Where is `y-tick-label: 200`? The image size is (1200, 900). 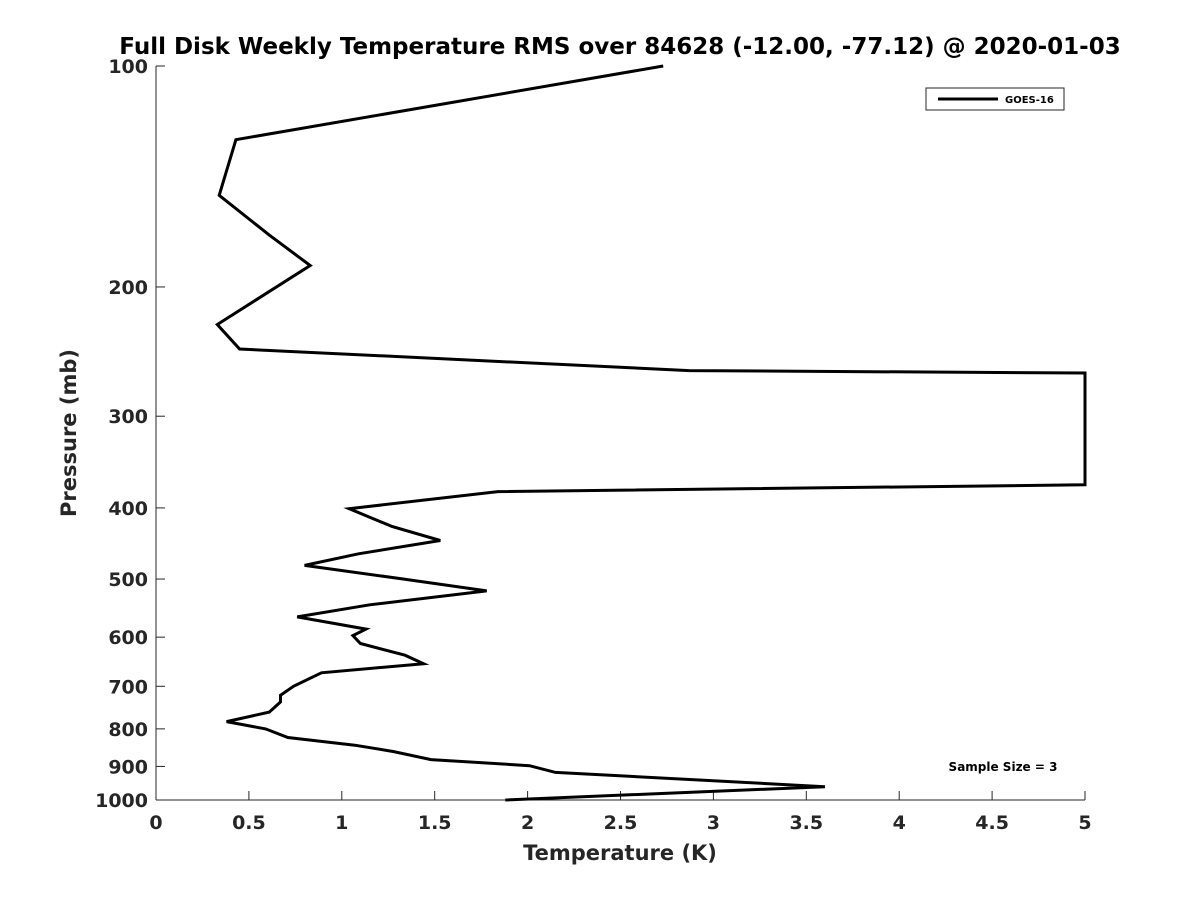
y-tick-label: 200 is located at coordinates (128, 288).